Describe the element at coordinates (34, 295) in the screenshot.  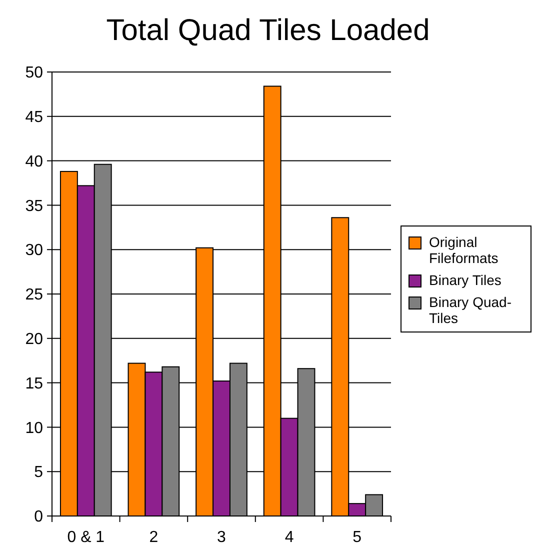
I see `y-tick-label: 25` at that location.